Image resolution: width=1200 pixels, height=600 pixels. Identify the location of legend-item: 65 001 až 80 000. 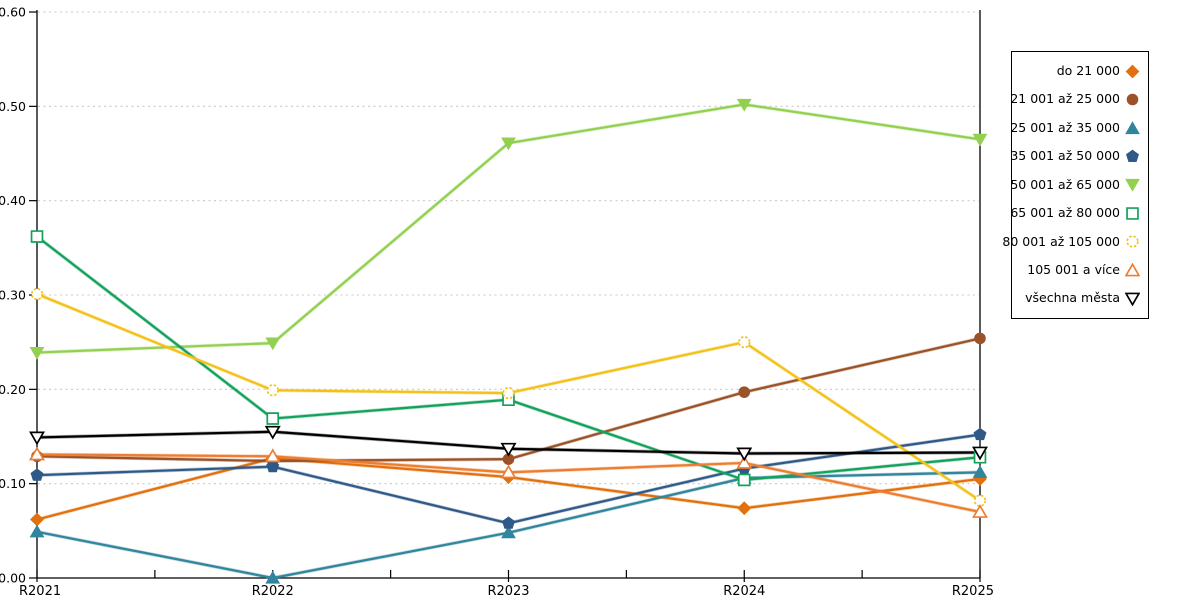
(1079, 213).